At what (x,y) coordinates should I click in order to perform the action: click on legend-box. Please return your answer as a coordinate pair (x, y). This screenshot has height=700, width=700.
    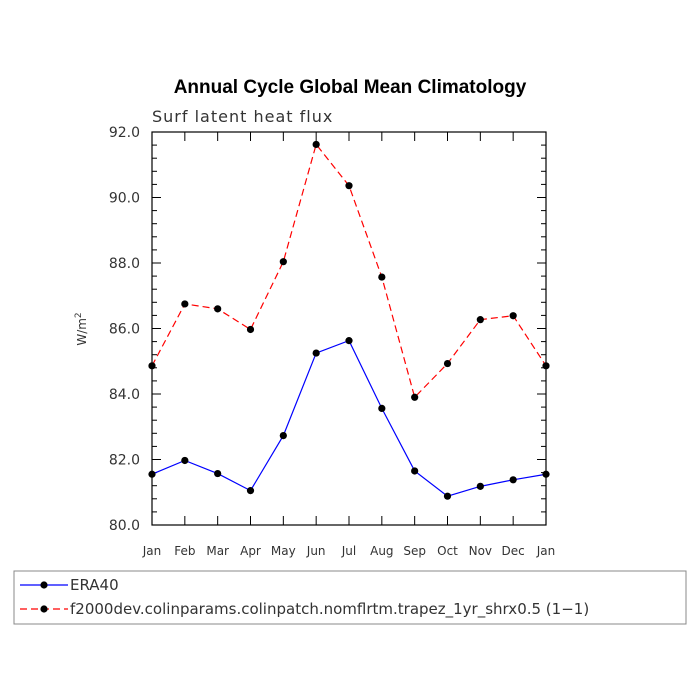
    Looking at the image, I should click on (350, 597).